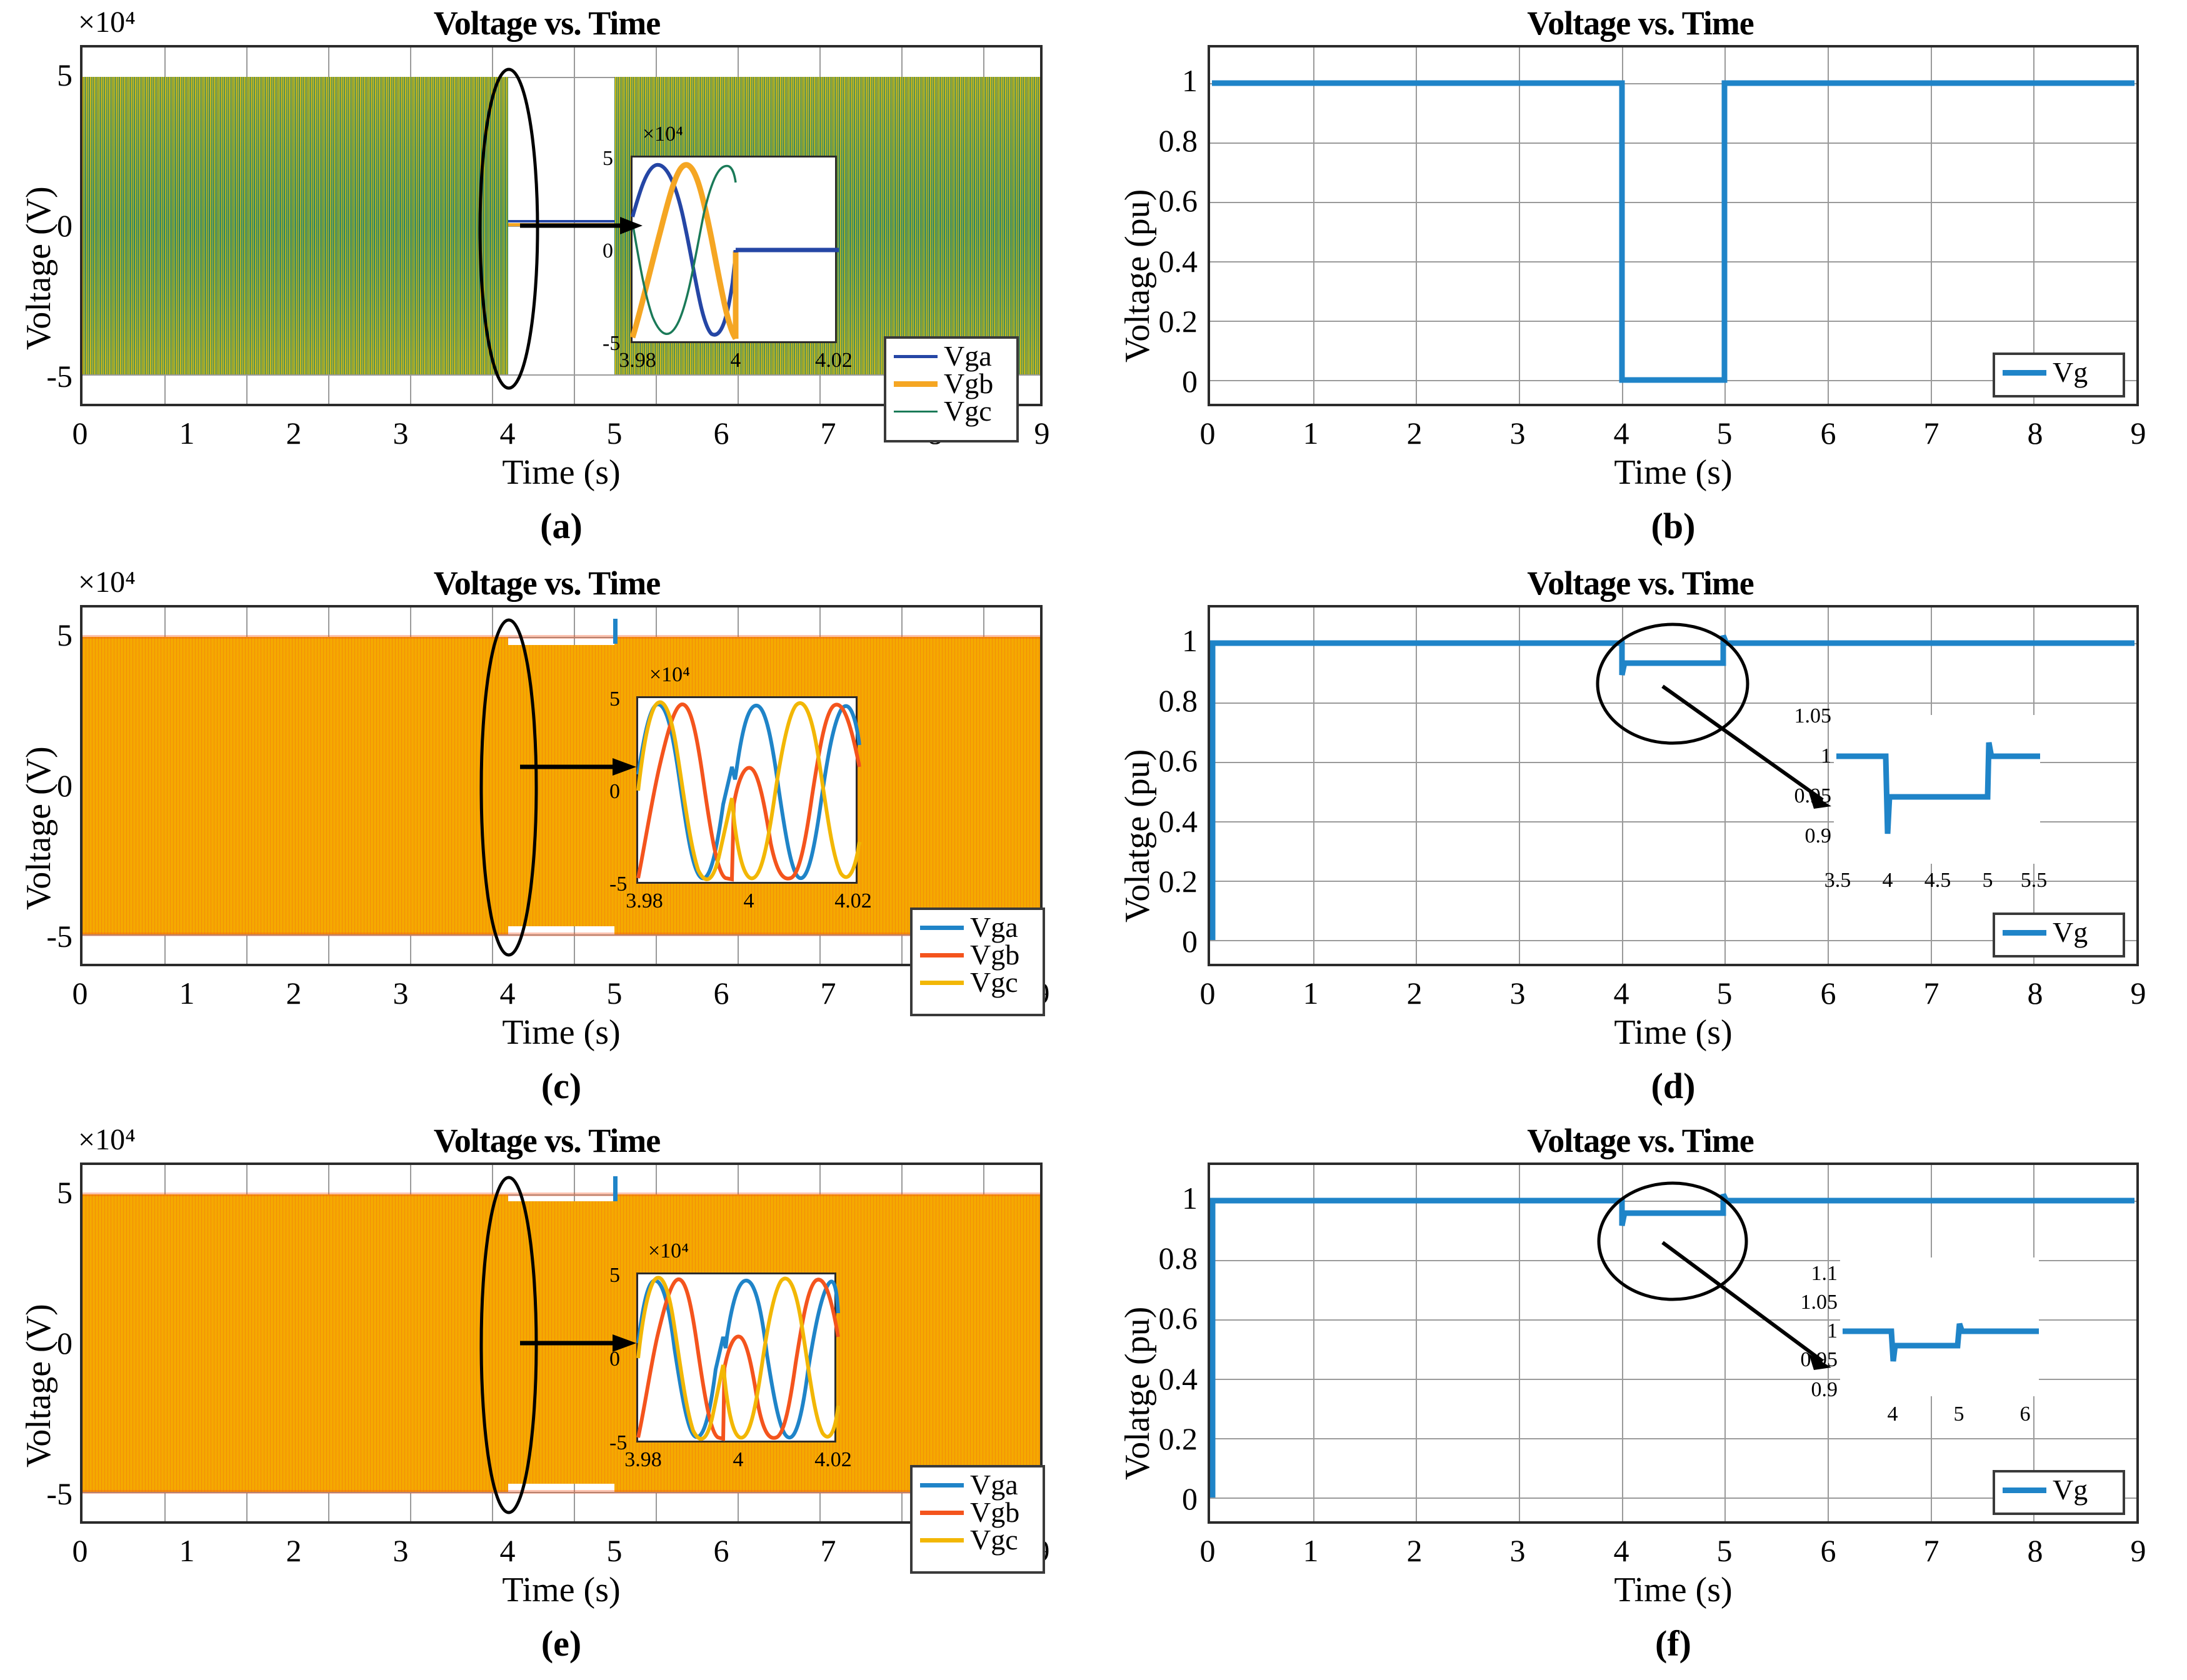 The width and height of the screenshot is (2187, 1680). I want to click on panel-b-xtick-6: 6, so click(1828, 433).